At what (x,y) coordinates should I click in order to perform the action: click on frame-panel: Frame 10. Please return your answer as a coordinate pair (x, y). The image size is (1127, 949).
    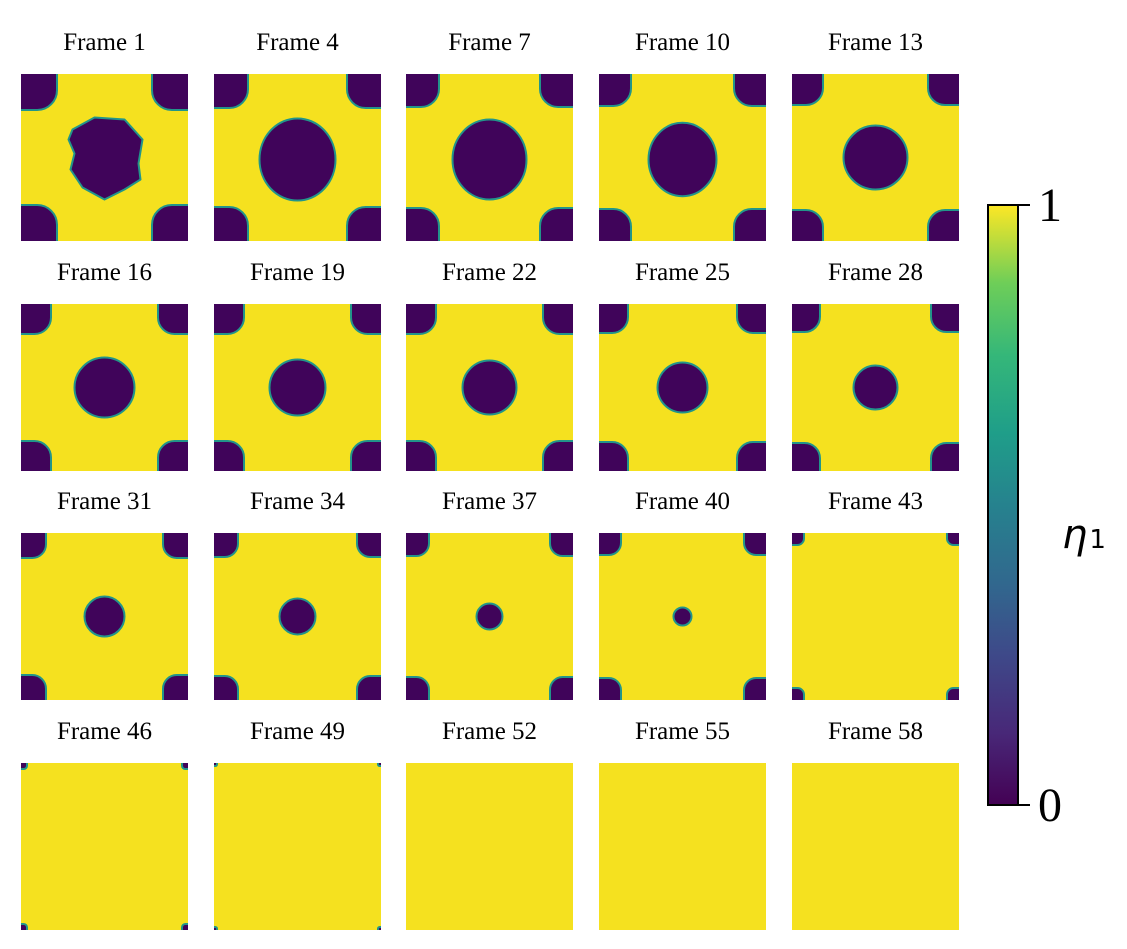
    Looking at the image, I should click on (682, 135).